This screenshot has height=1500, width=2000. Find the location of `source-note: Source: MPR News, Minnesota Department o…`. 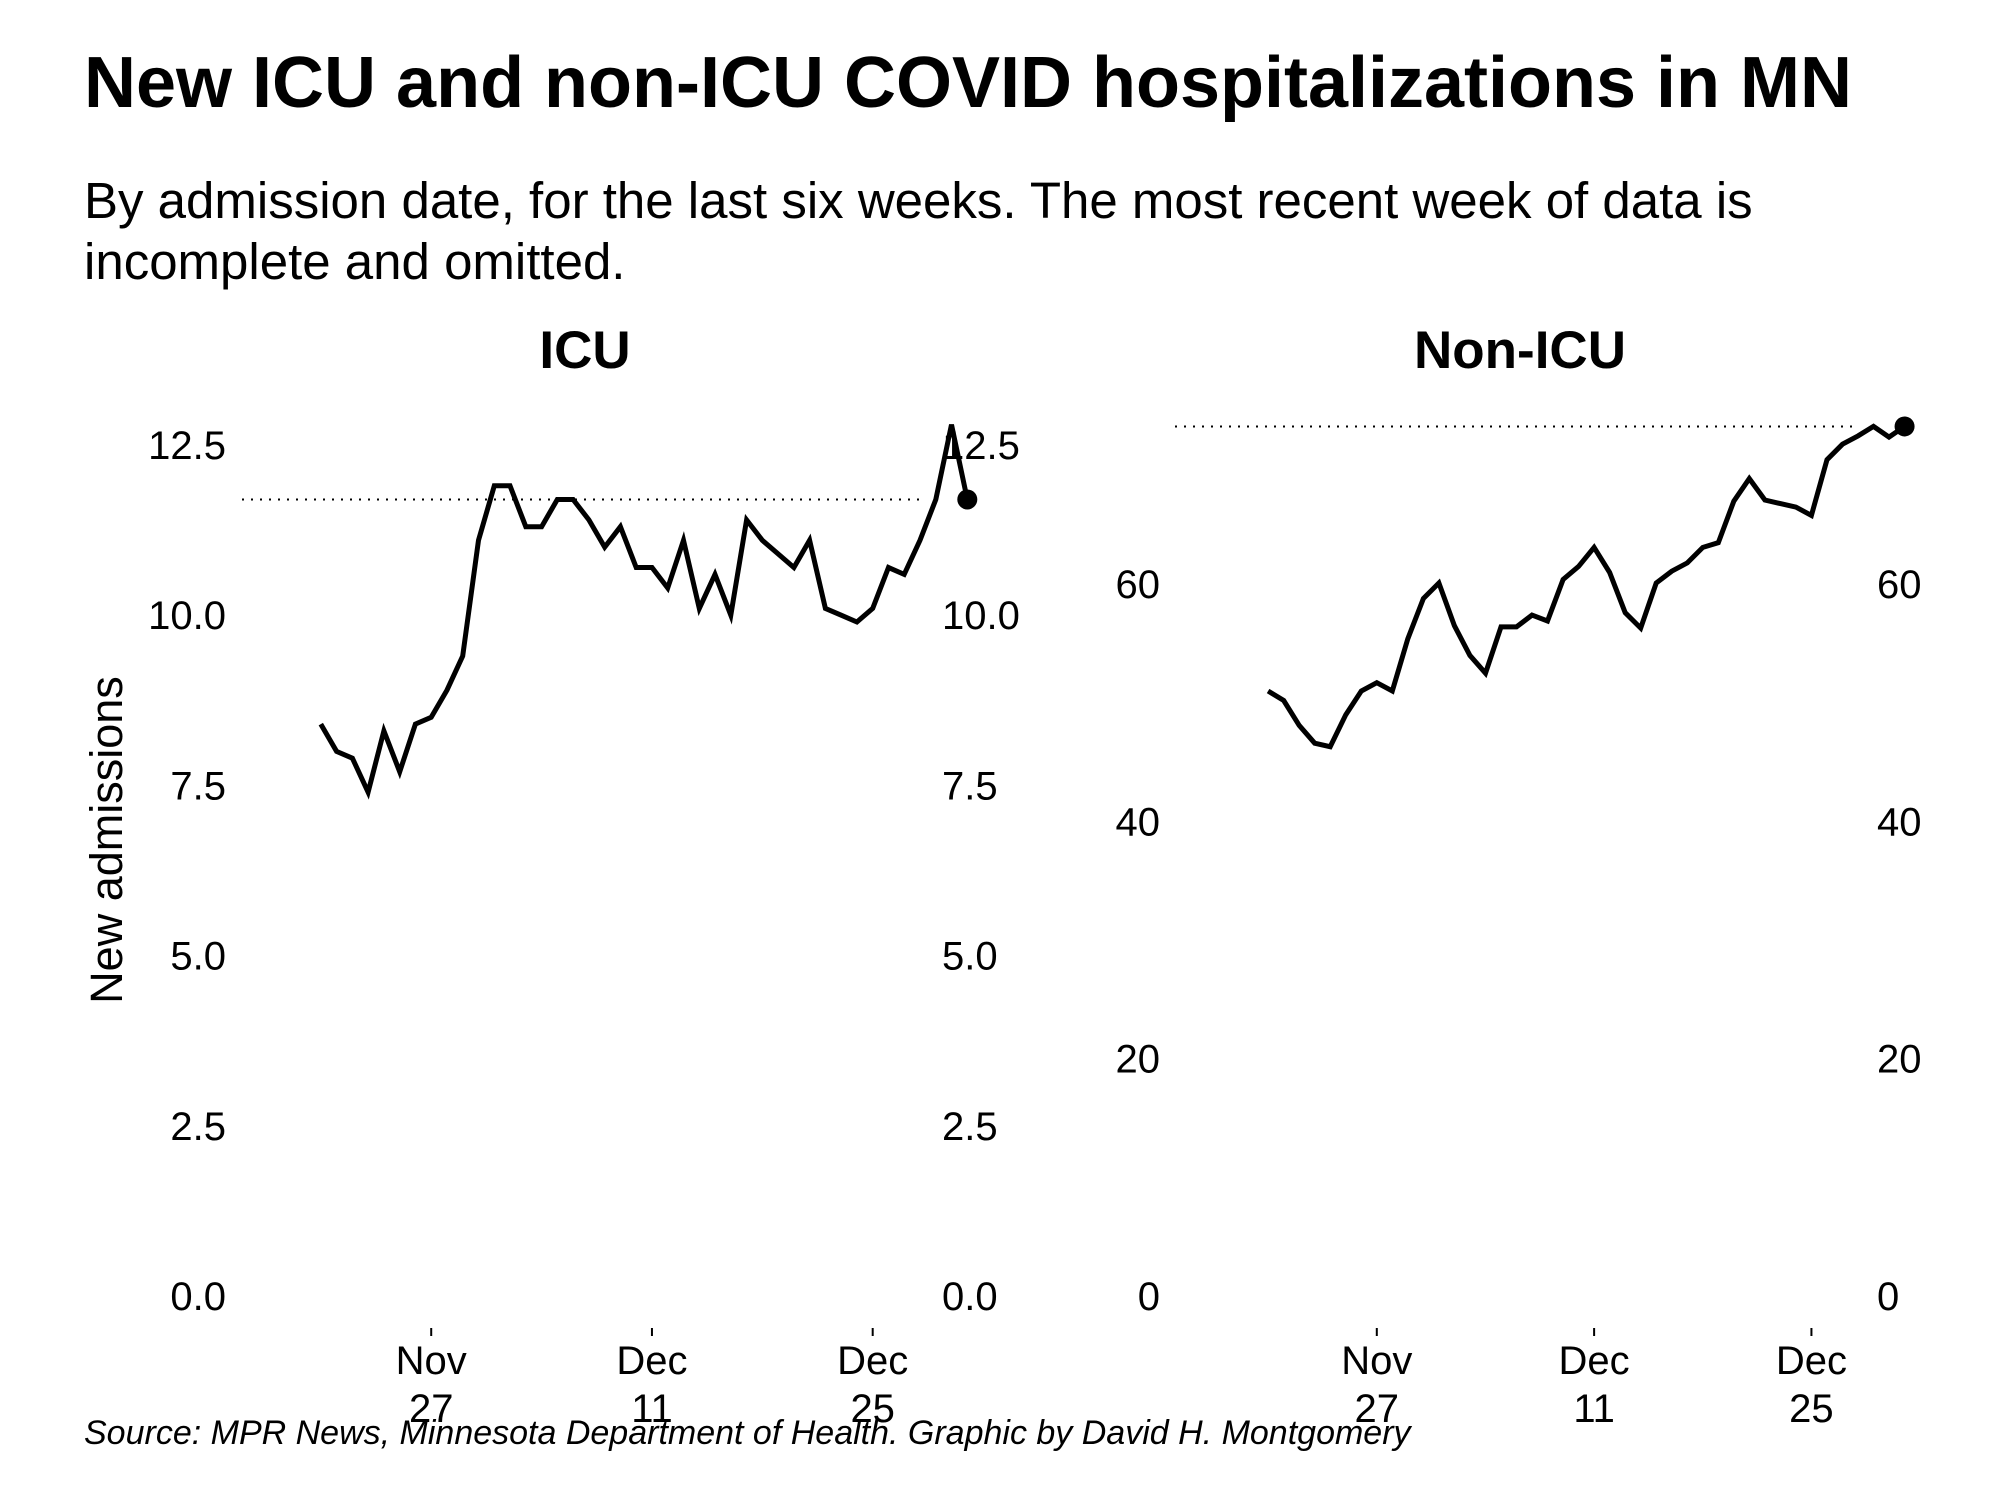

source-note: Source: MPR News, Minnesota Department o… is located at coordinates (747, 1433).